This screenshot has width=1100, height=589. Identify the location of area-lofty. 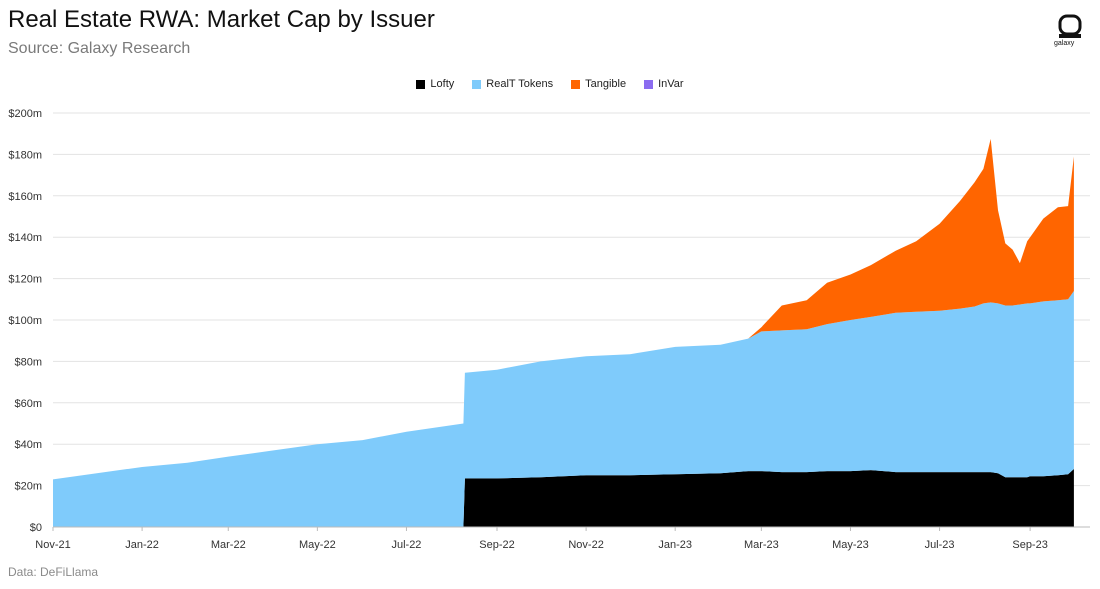
(563, 498).